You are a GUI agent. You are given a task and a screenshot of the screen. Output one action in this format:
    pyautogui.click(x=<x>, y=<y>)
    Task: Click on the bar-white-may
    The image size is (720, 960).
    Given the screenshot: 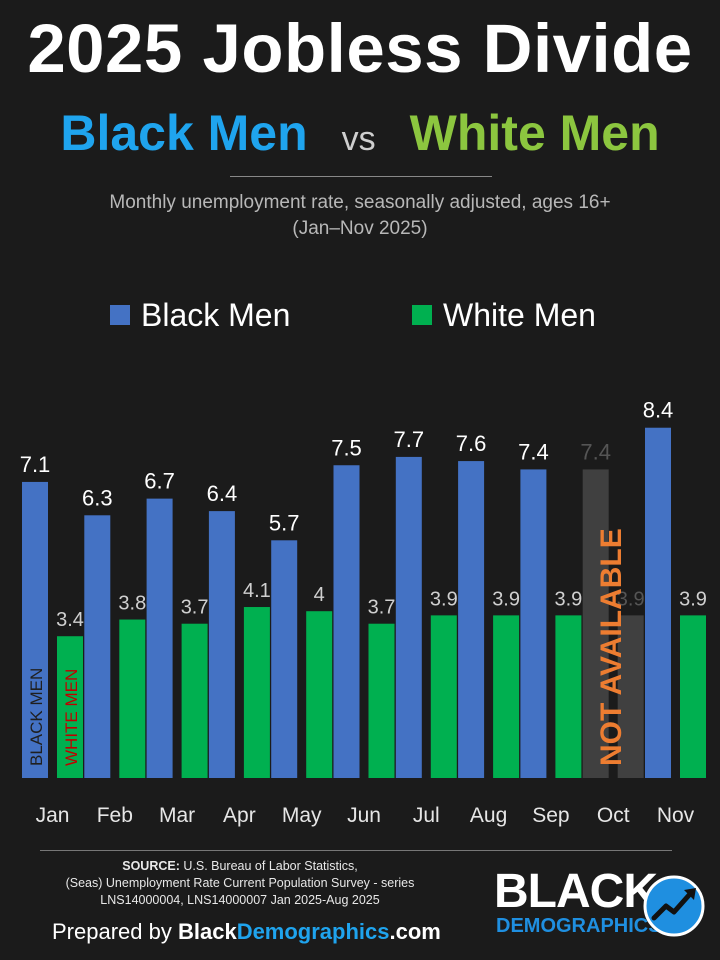 What is the action you would take?
    pyautogui.click(x=319, y=694)
    